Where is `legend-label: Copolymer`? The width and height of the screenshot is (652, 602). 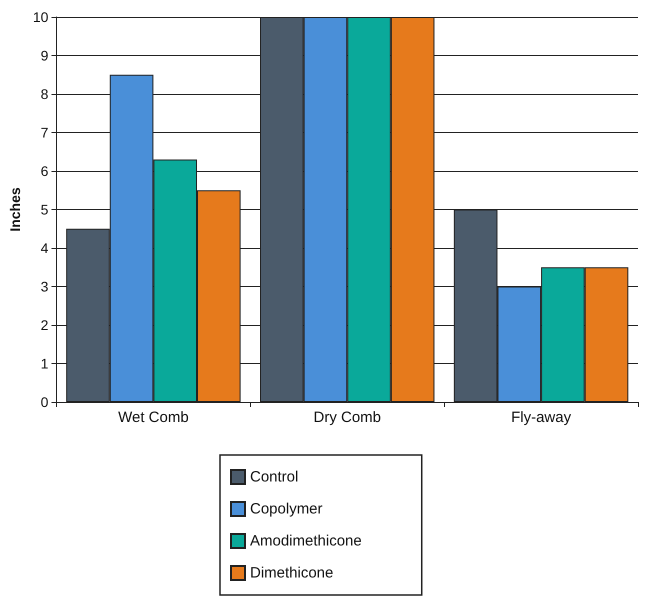 legend-label: Copolymer is located at coordinates (286, 509).